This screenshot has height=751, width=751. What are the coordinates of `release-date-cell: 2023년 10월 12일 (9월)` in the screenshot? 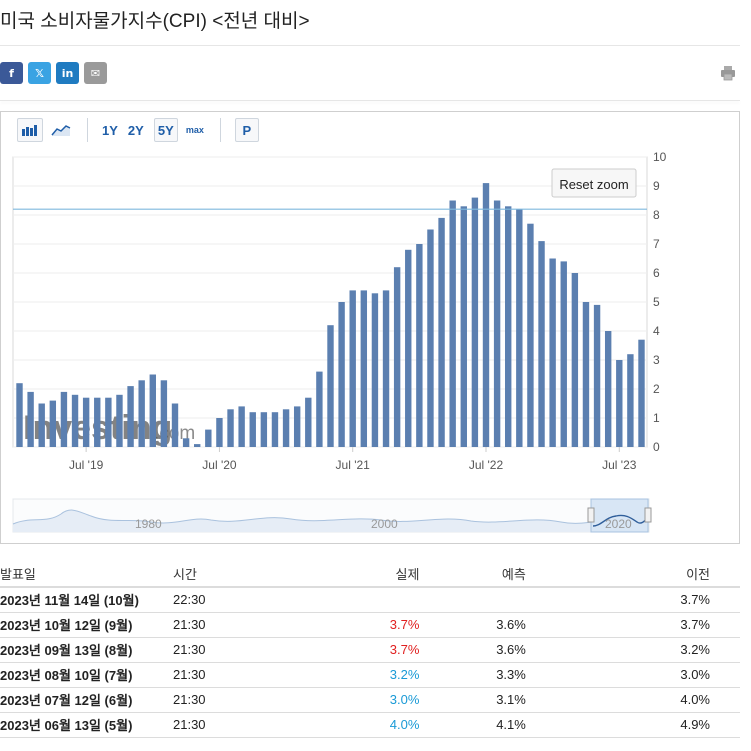 It's located at (86, 625).